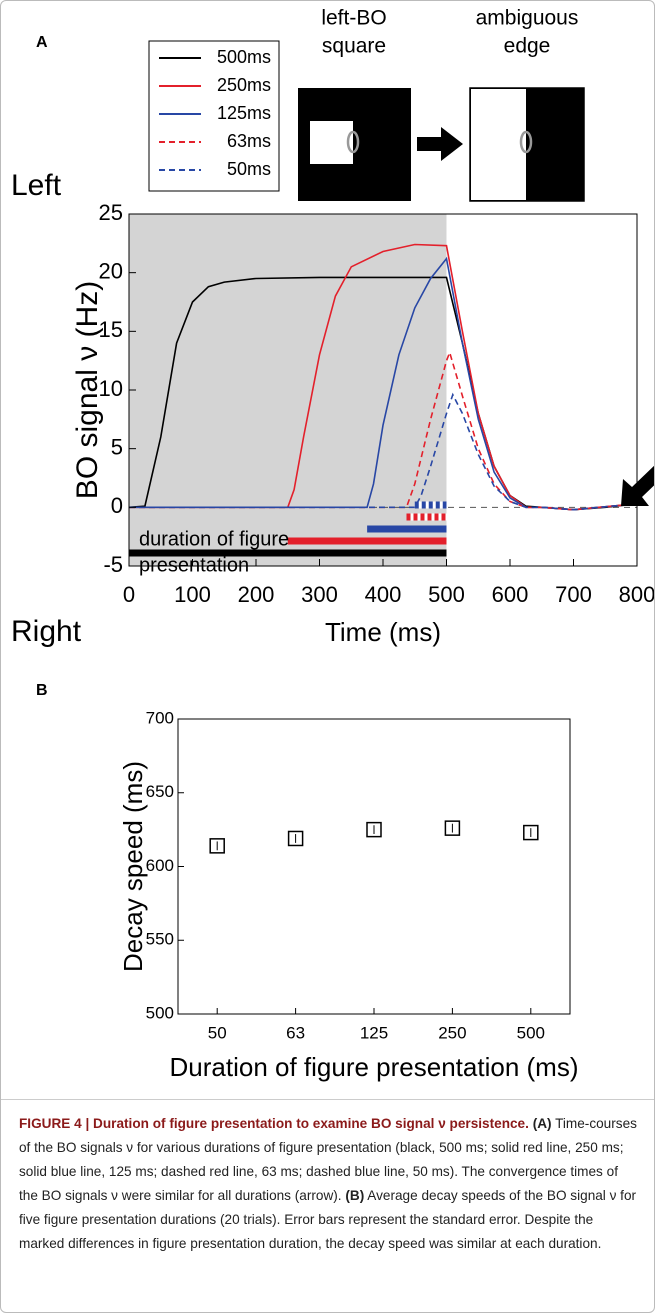 The width and height of the screenshot is (655, 1313). I want to click on y-axis-label: Decay speed (ms), so click(133, 866).